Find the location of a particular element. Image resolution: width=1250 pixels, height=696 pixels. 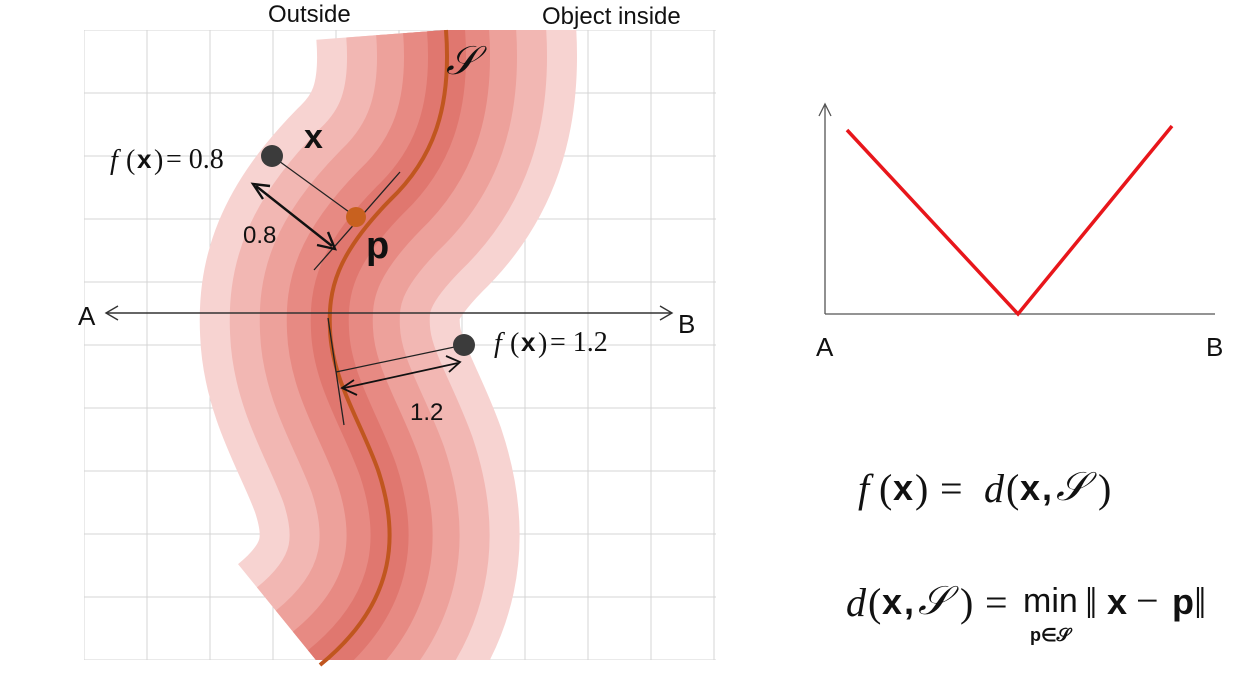

point-x-label: x is located at coordinates (313, 137).